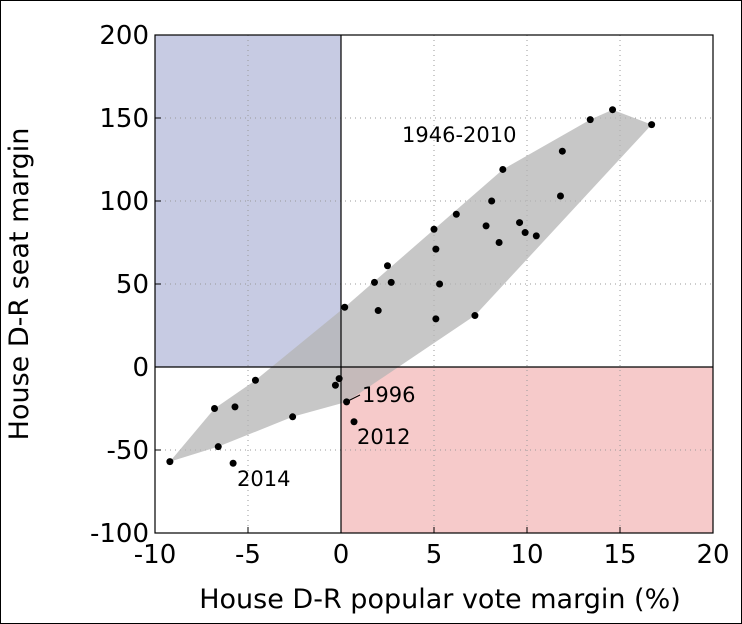 The width and height of the screenshot is (742, 624). Describe the element at coordinates (132, 285) in the screenshot. I see `y-tick-label: 50` at that location.